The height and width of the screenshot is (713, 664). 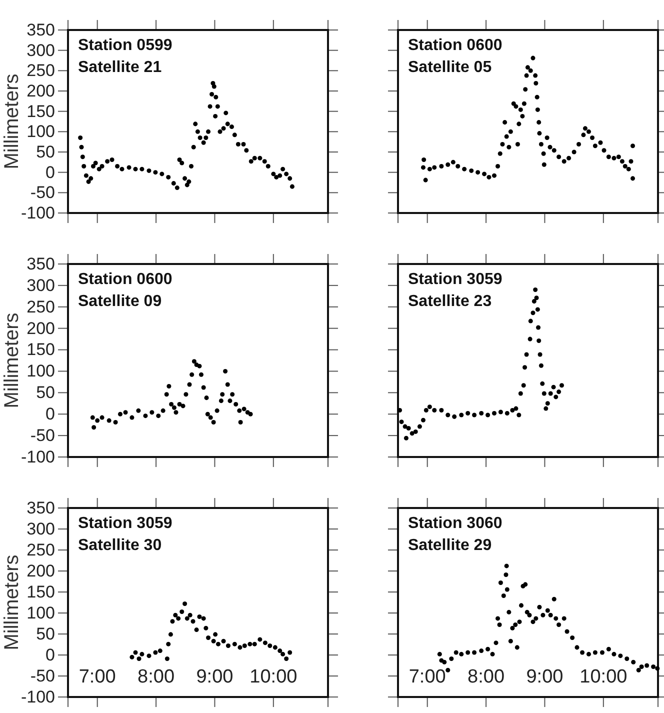 I want to click on x-tick-label: 9:00, so click(x=545, y=677).